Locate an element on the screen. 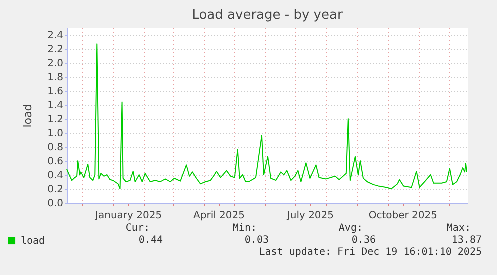  x-tick-label: January 2025 is located at coordinates (128, 216).